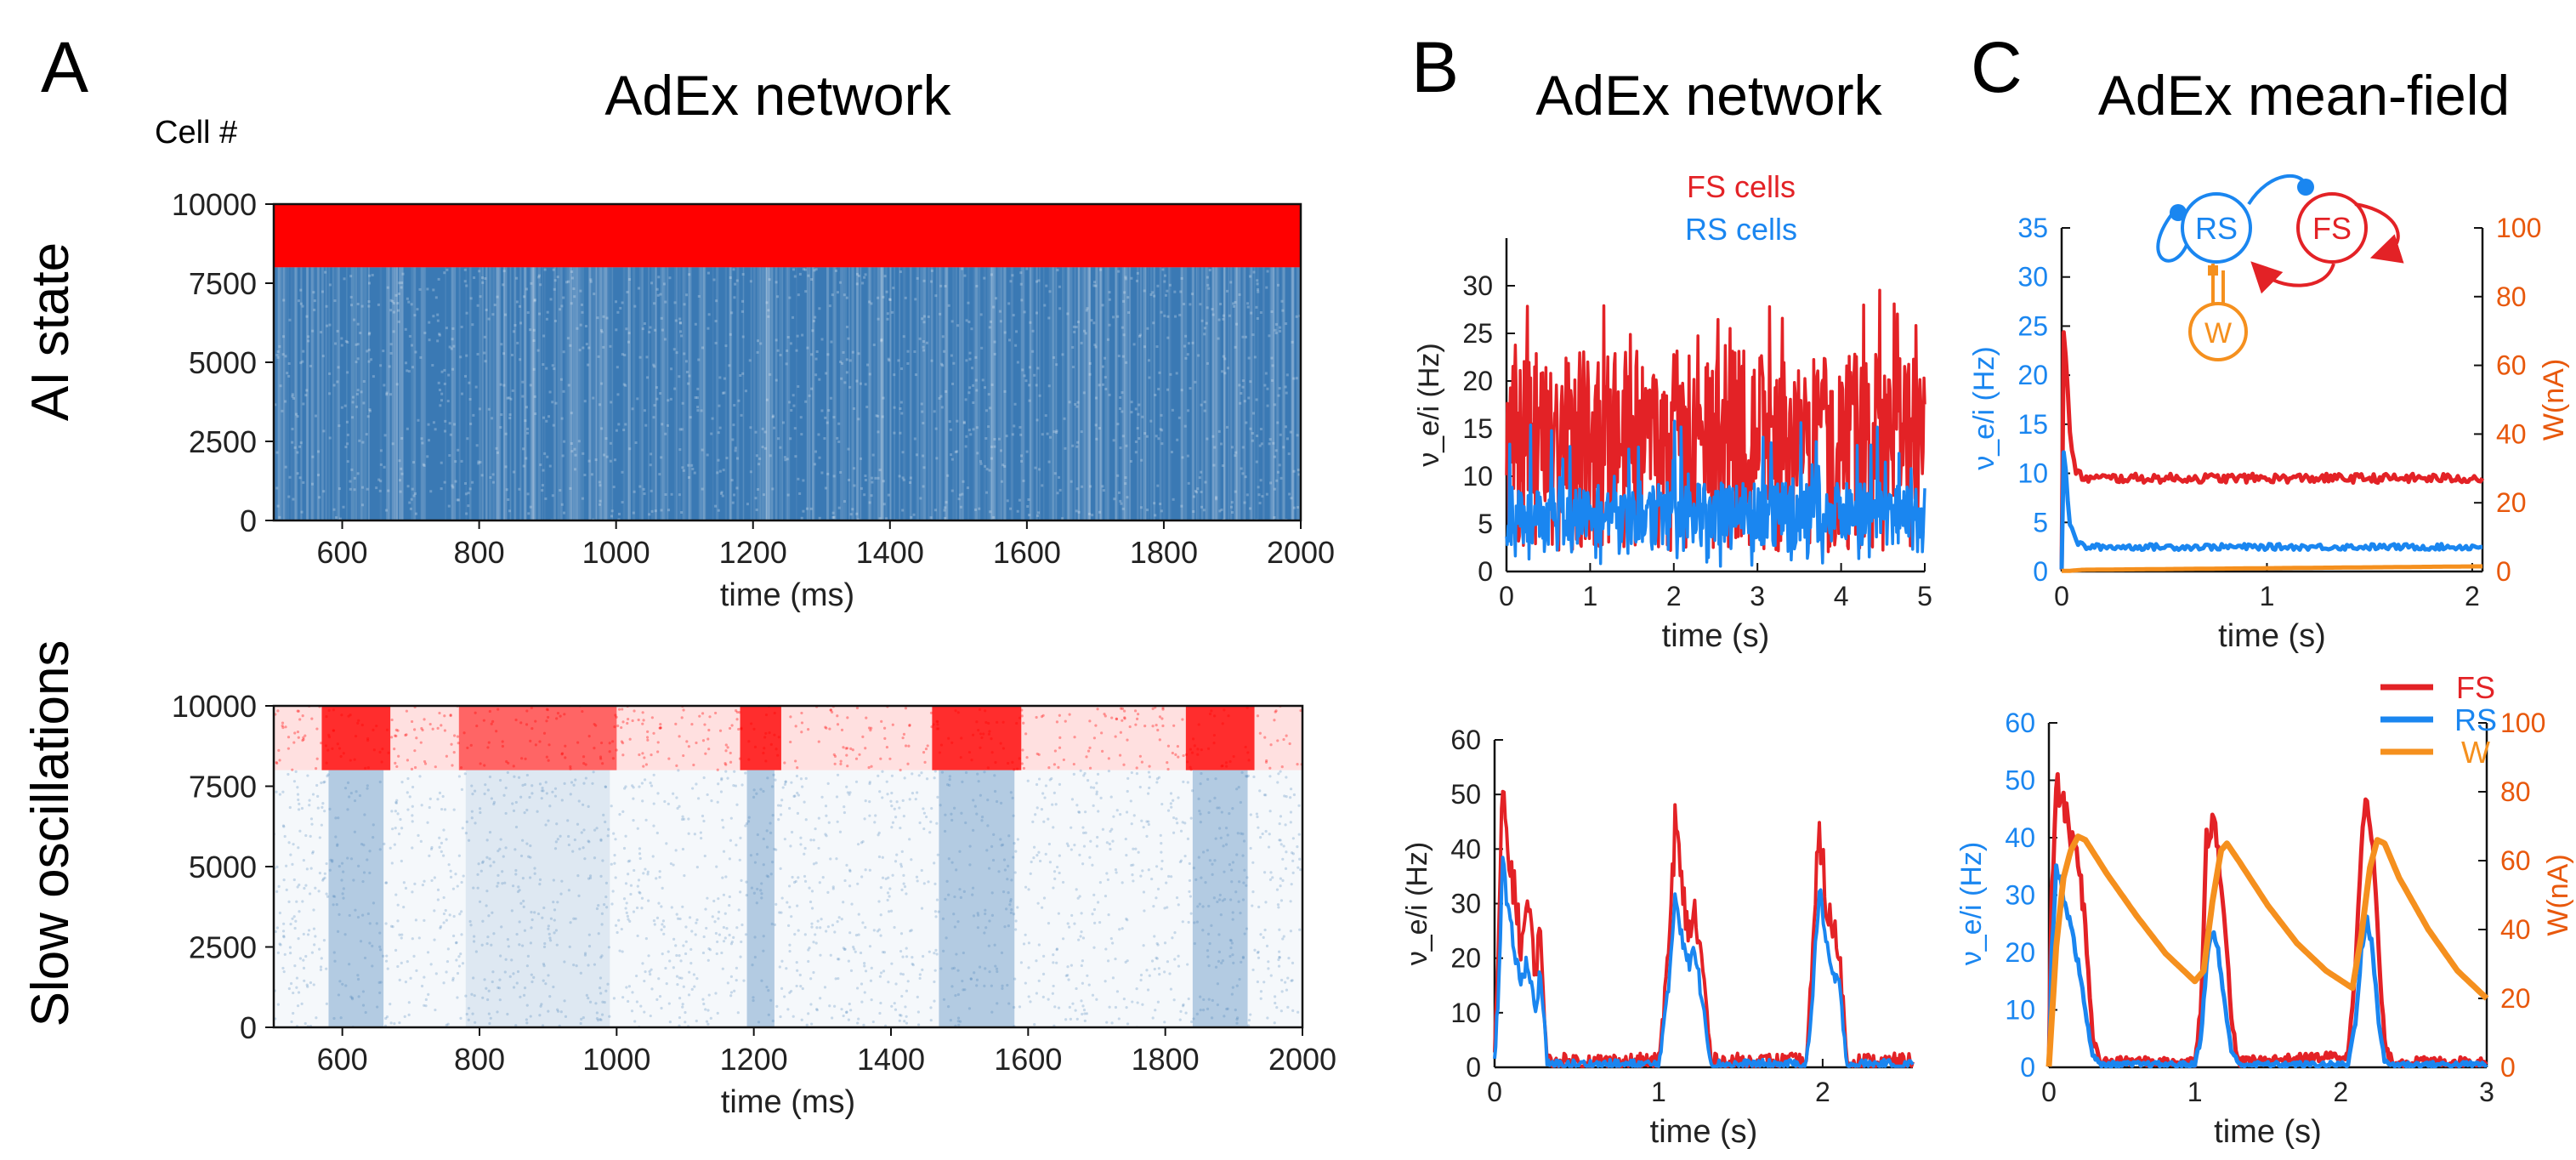  Describe the element at coordinates (1495, 1092) in the screenshot. I see `x-tick-label: 0` at that location.